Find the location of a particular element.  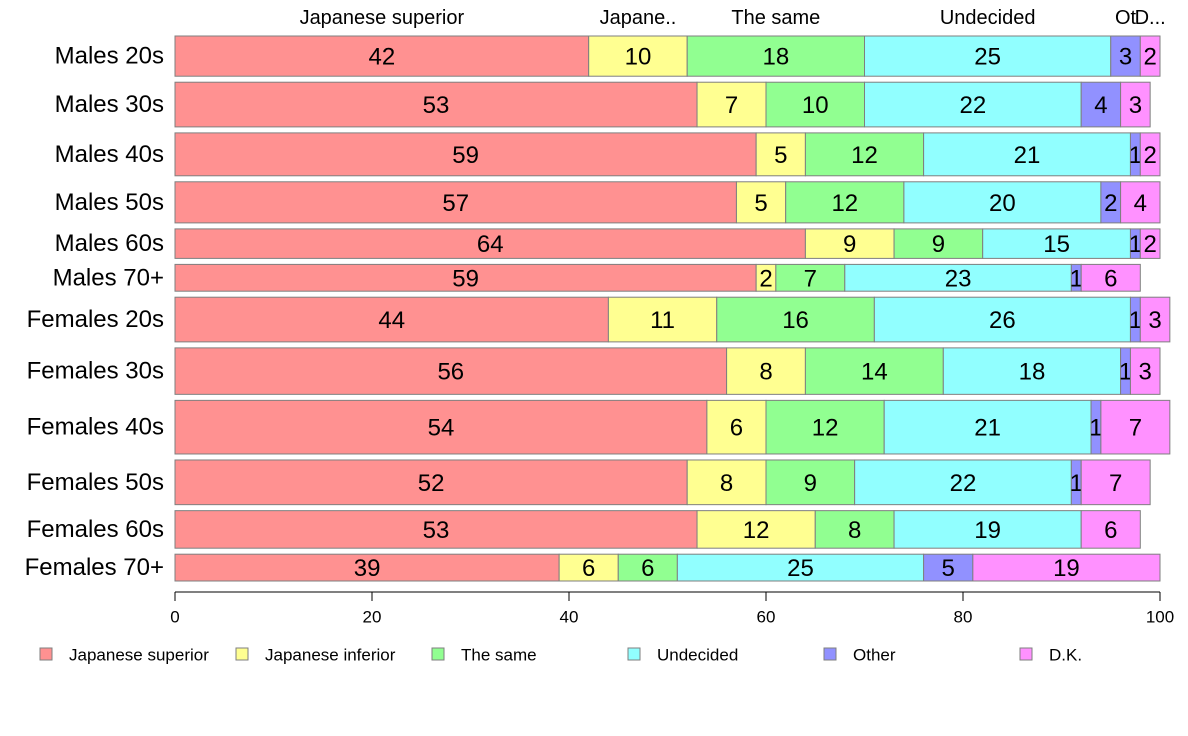

bar-segment-females-60s-japanese-inferior is located at coordinates (756, 529).